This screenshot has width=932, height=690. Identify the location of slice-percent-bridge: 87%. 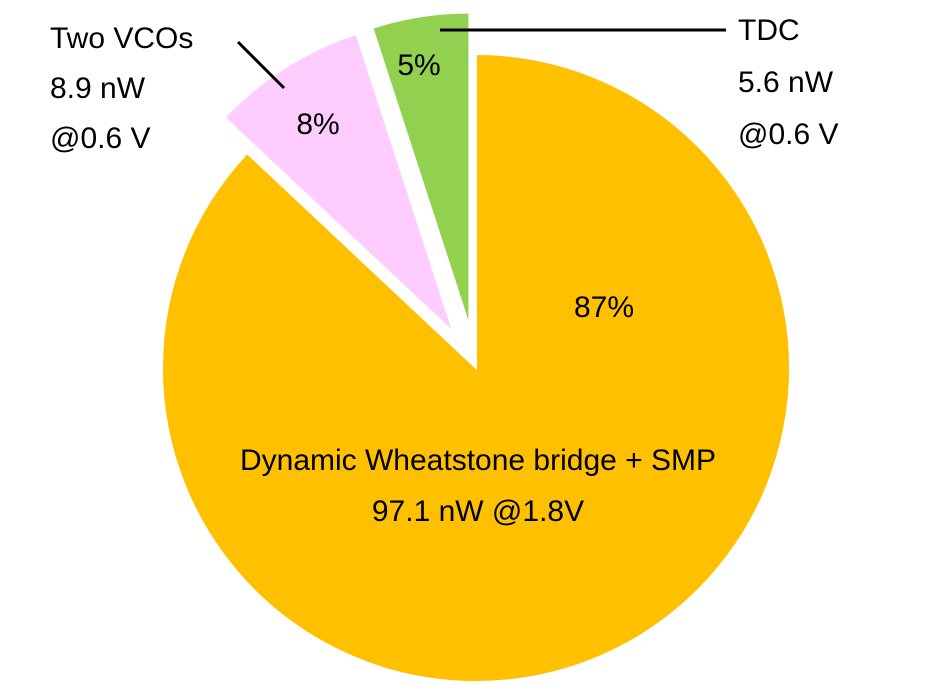
(604, 307).